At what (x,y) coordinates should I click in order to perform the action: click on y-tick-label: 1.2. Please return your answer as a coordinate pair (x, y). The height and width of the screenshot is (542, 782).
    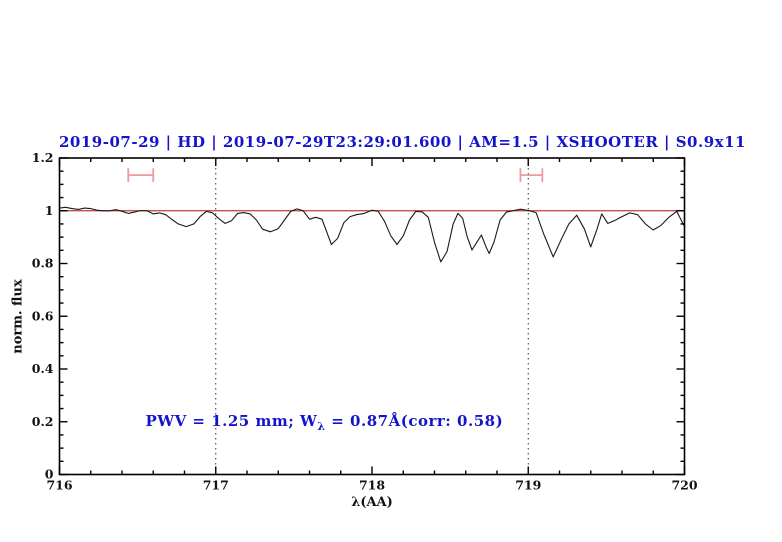
    Looking at the image, I should click on (43, 157).